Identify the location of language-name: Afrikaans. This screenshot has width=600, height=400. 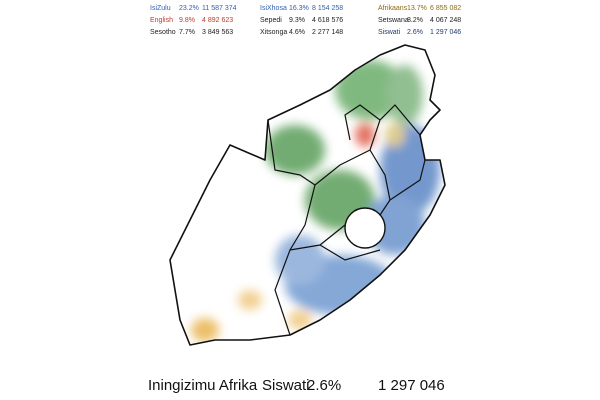
(393, 8).